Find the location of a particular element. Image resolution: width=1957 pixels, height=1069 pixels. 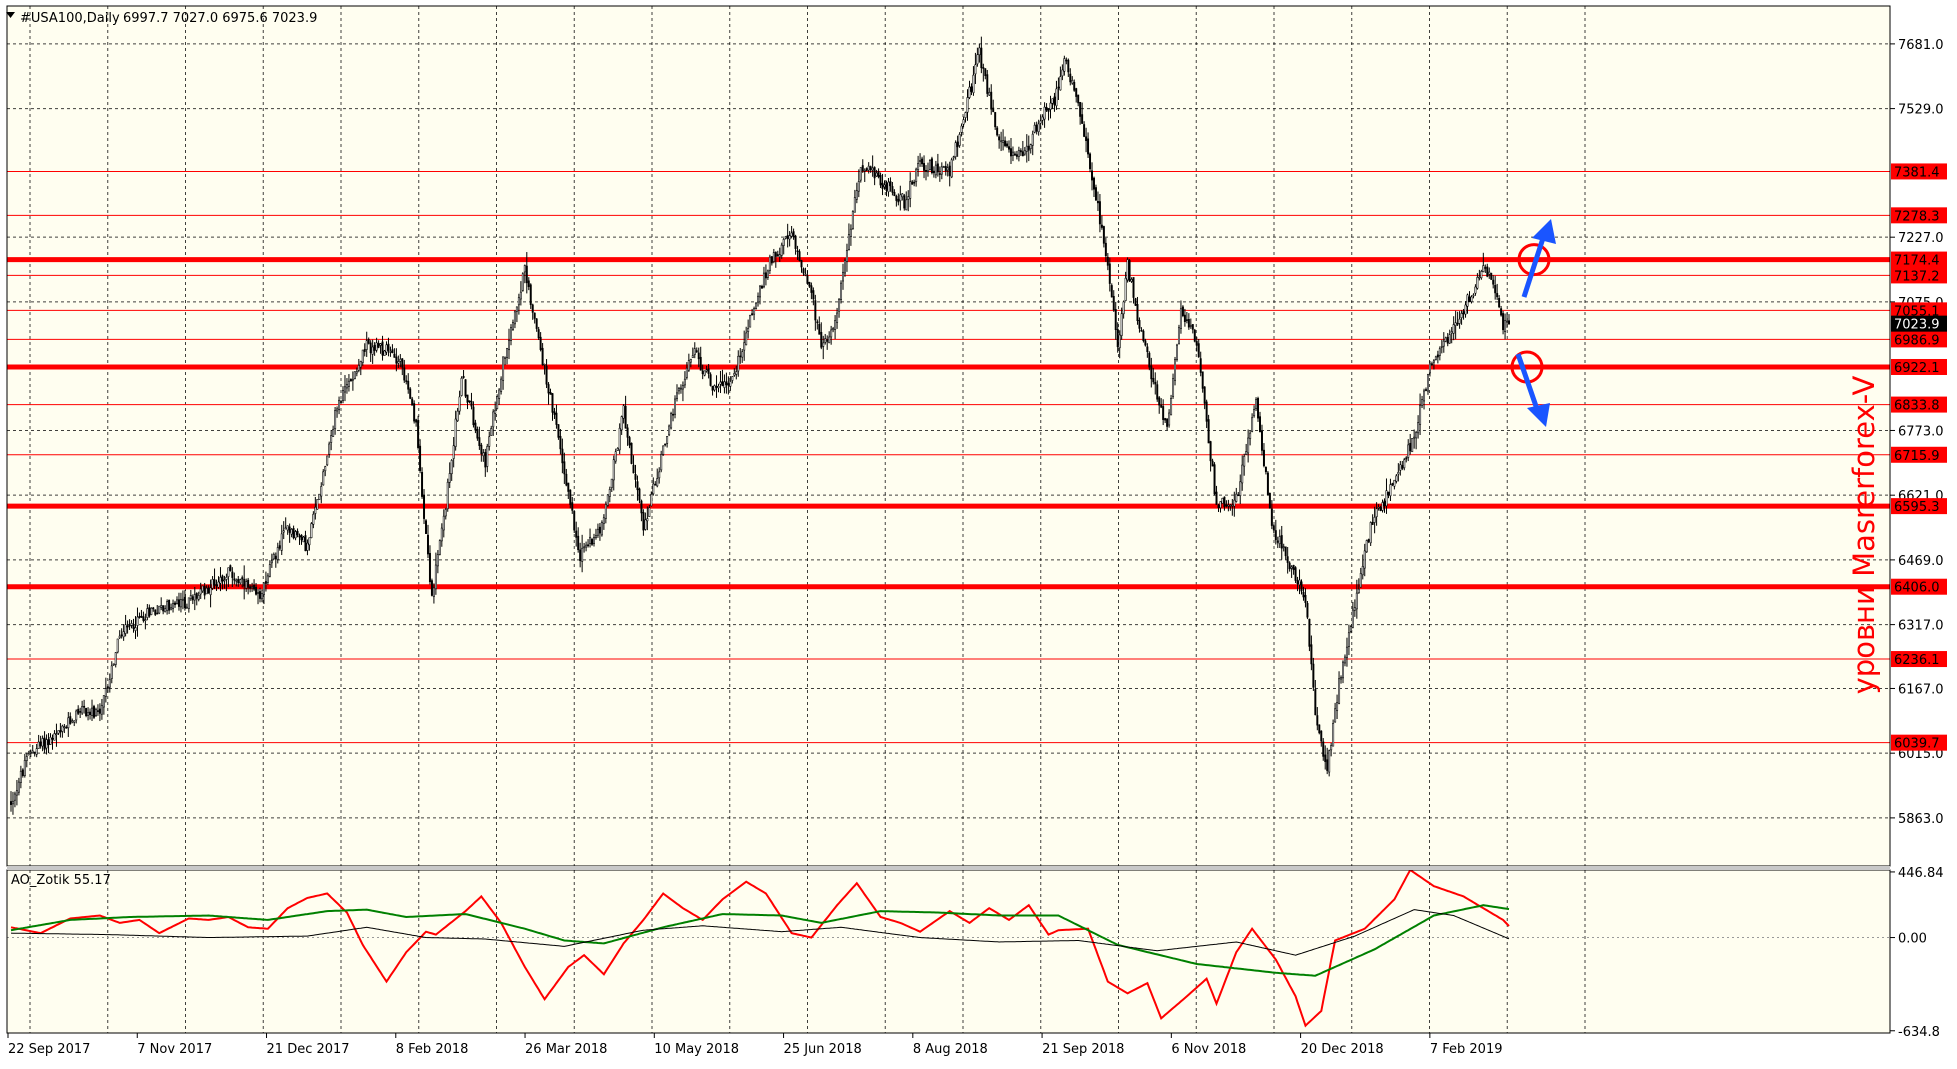

current-price-label: 7023.9 is located at coordinates (1917, 325).